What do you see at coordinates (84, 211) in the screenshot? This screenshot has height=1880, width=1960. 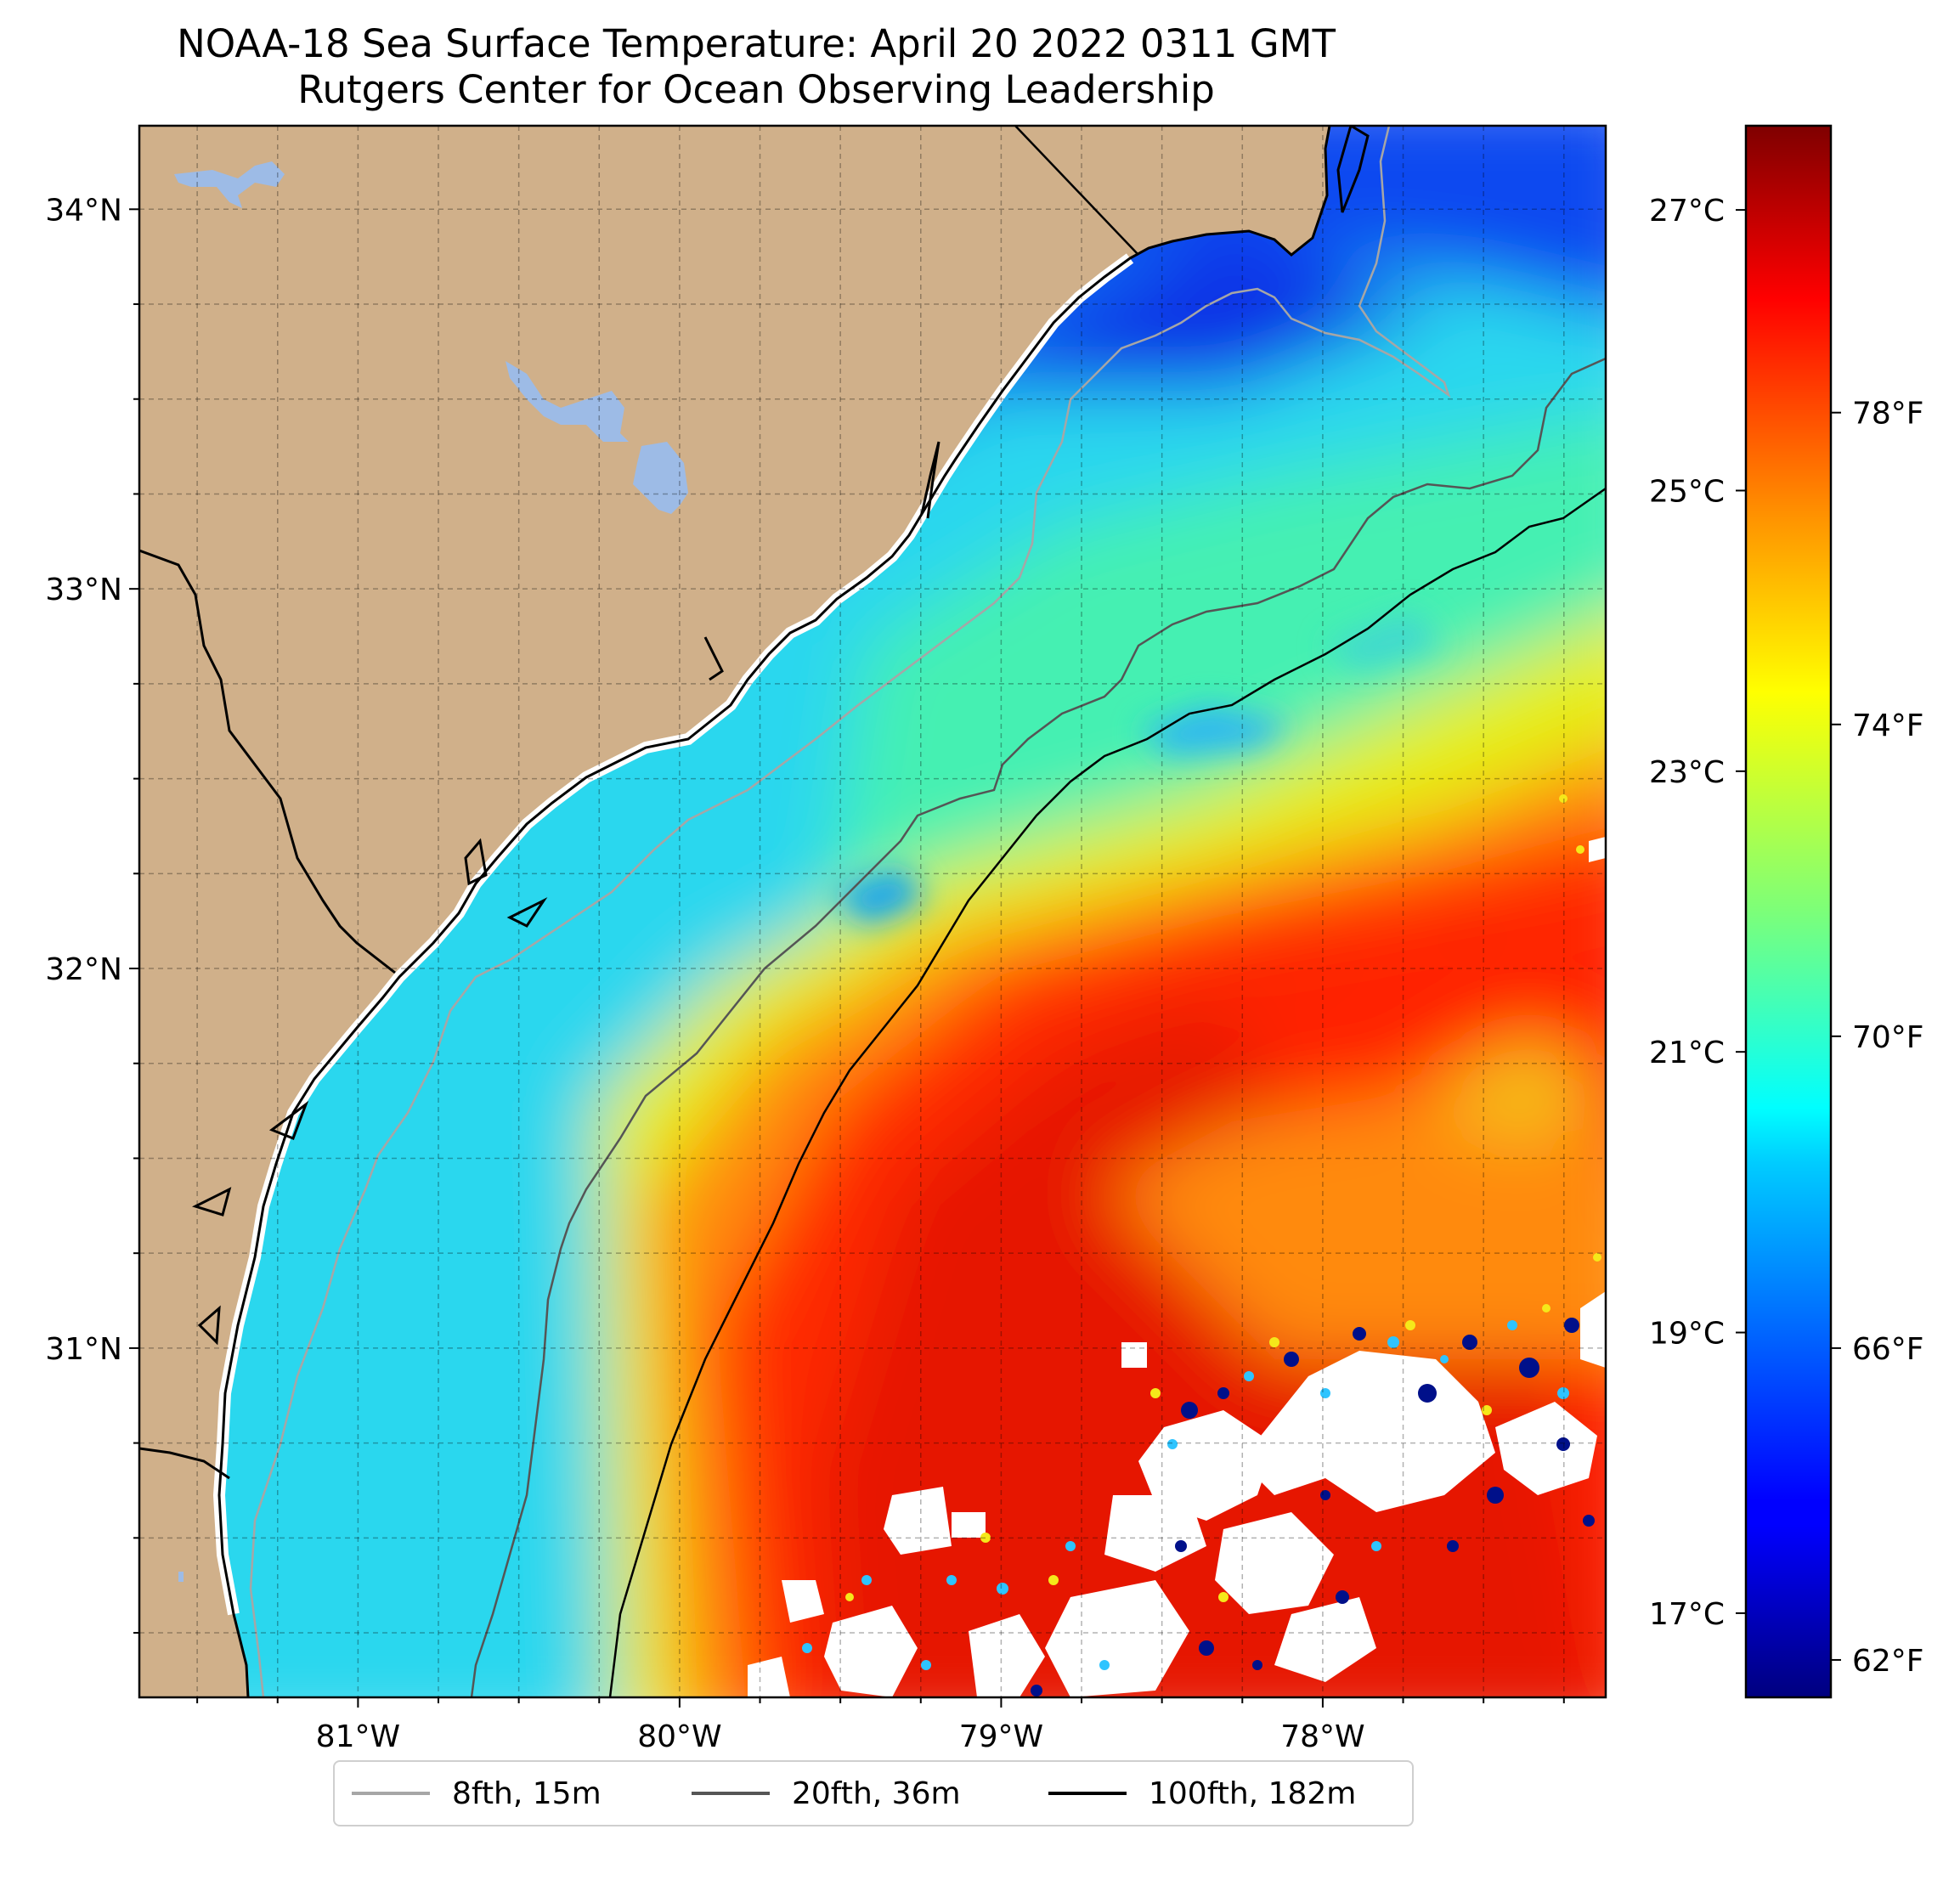 I see `latitude-tick-label: 34°N` at bounding box center [84, 211].